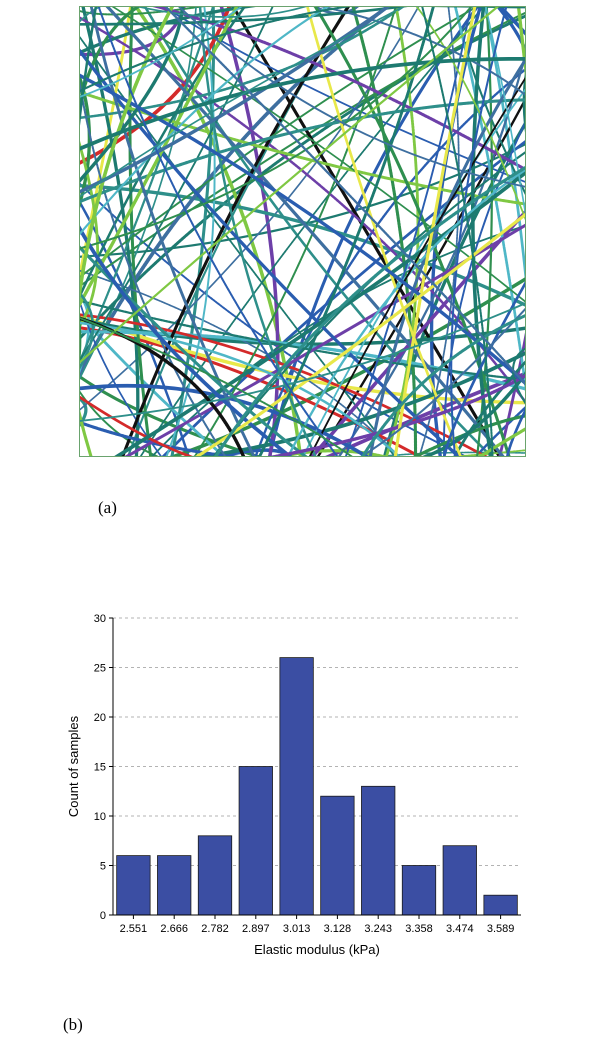 Image resolution: width=608 pixels, height=1039 pixels. I want to click on x-tick-label: 3.128, so click(338, 929).